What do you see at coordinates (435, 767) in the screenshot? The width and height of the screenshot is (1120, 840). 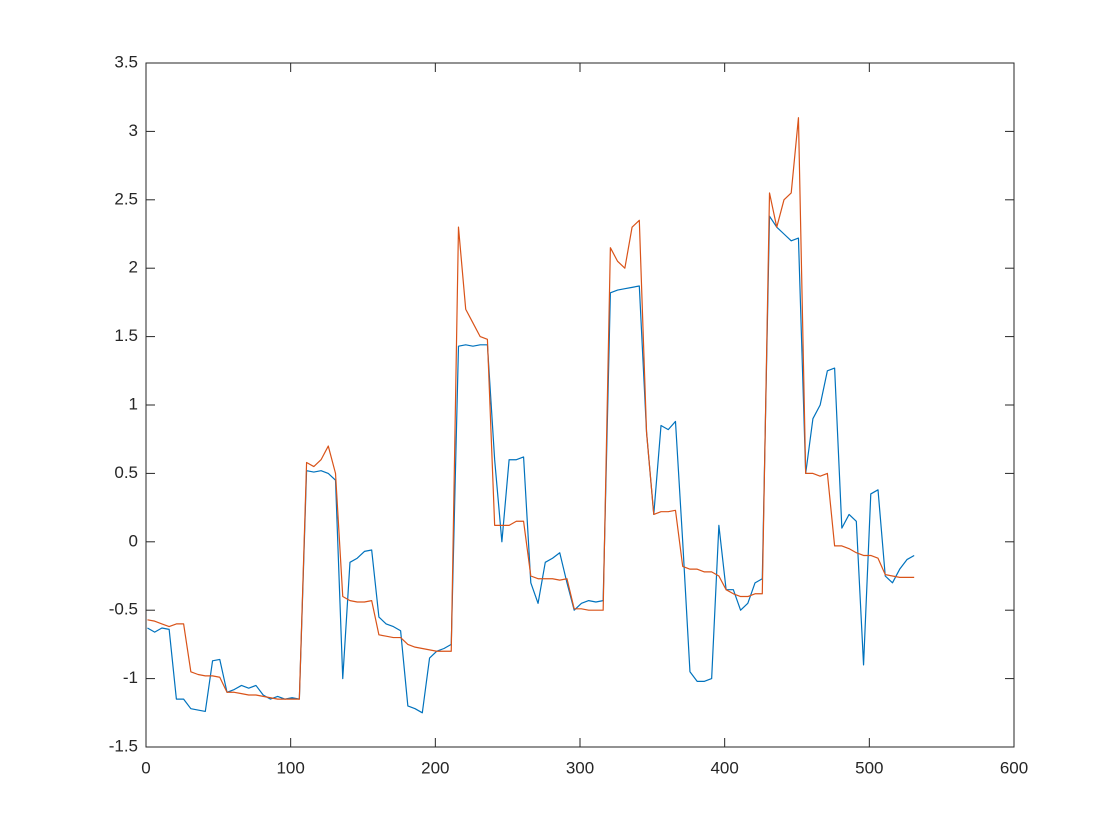 I see `x-tick-label: 200` at bounding box center [435, 767].